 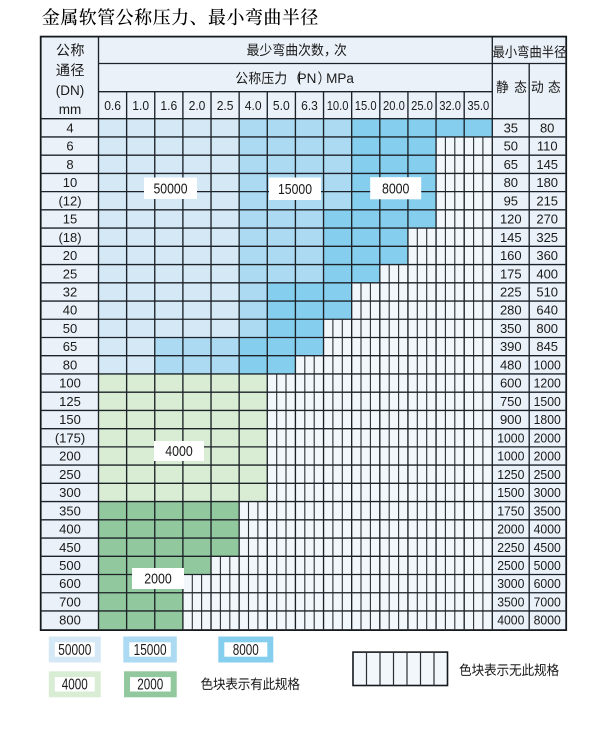 What do you see at coordinates (70, 310) in the screenshot?
I see `svg-text: 40` at bounding box center [70, 310].